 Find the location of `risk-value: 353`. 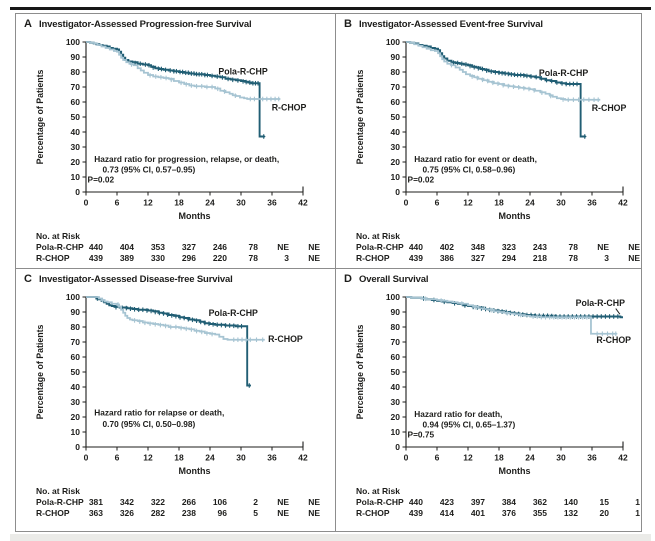

risk-value: 353 is located at coordinates (157, 247).